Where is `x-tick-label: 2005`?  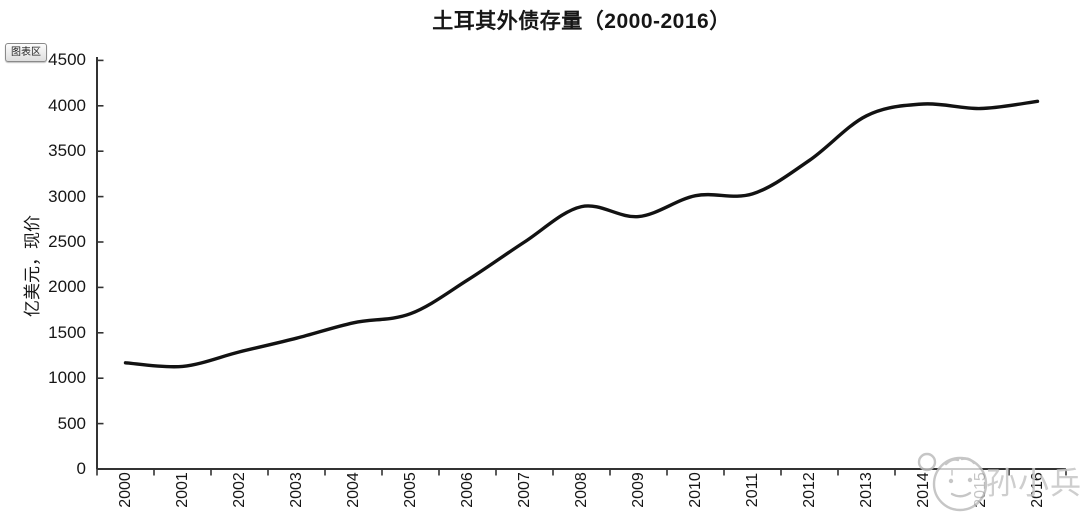
x-tick-label: 2005 is located at coordinates (410, 490).